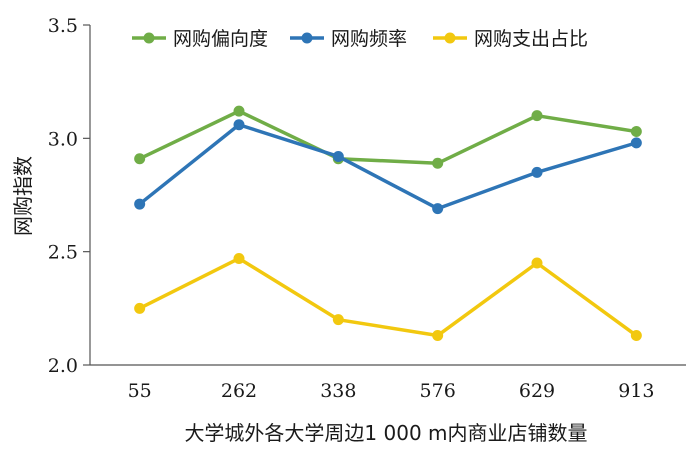 The width and height of the screenshot is (697, 453). I want to click on x-tick-labels: 55 262 338 576 629 913, so click(391, 391).